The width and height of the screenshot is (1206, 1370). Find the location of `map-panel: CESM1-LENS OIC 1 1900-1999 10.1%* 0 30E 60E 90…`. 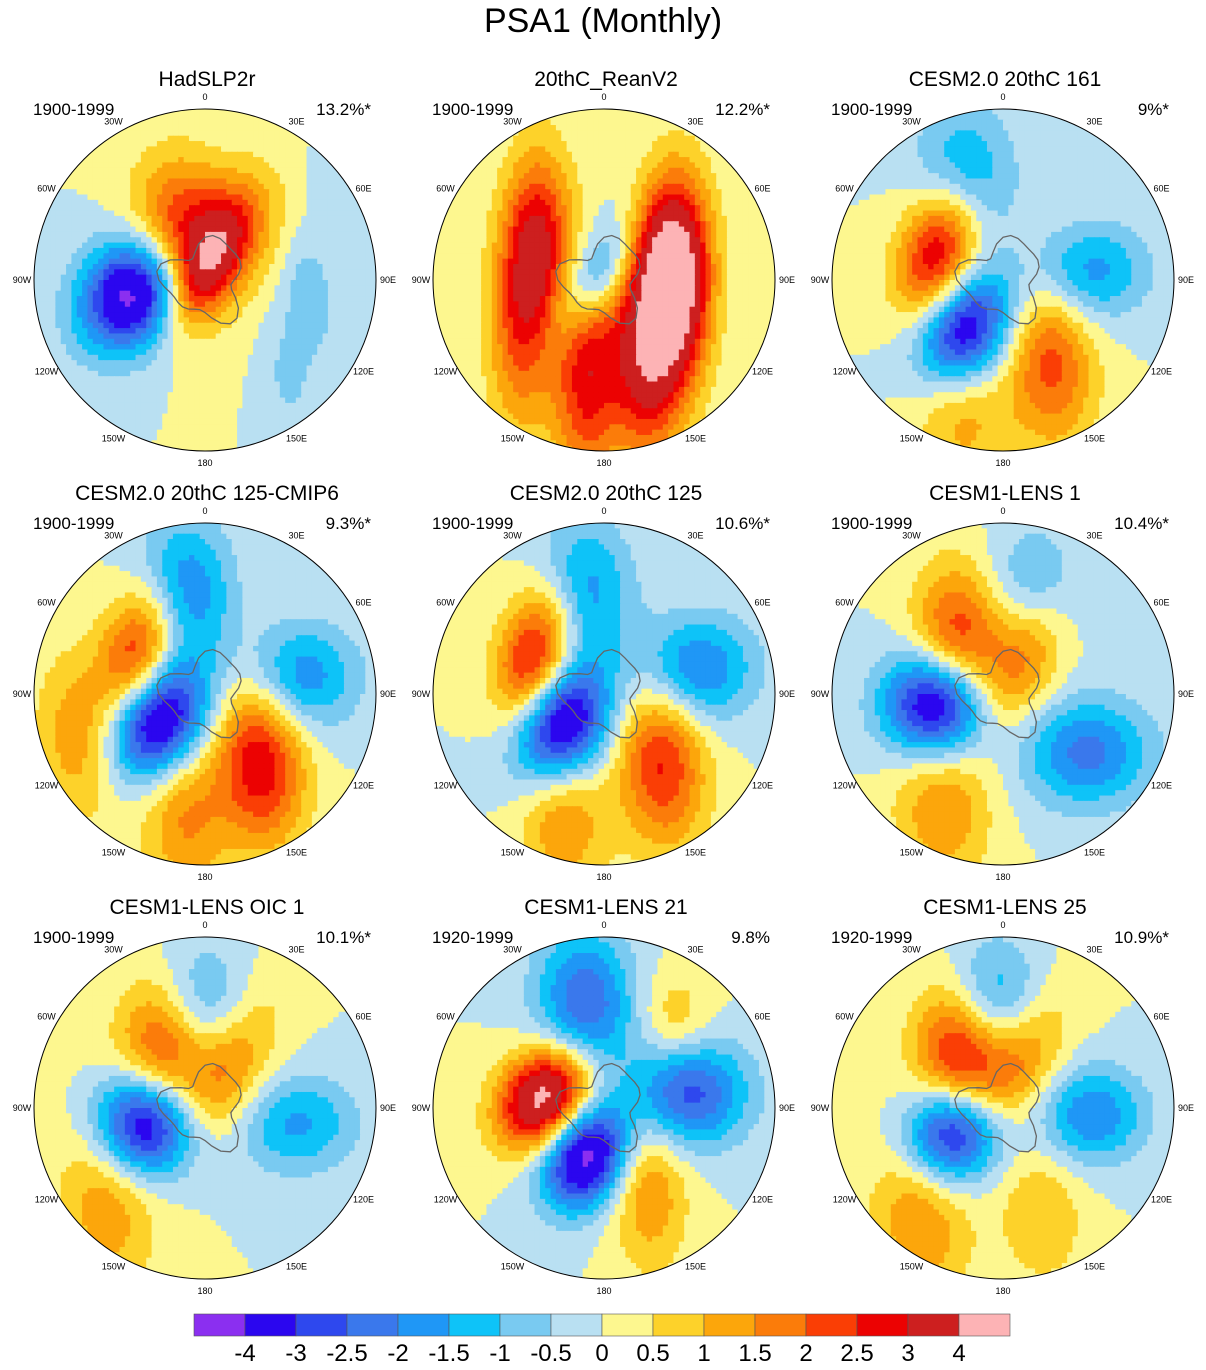

map-panel: CESM1-LENS OIC 1 1900-1999 10.1%* 0 30E 60E 90… is located at coordinates (207, 1096).